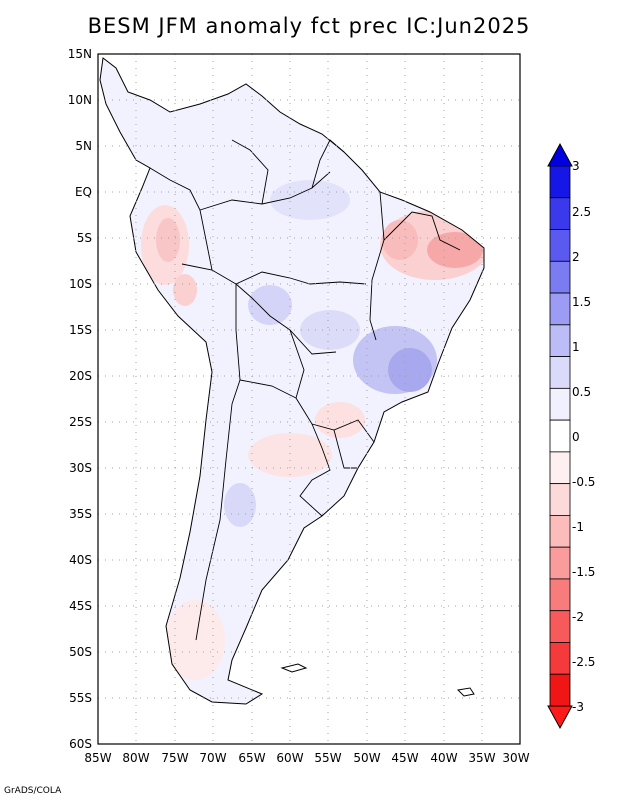 This screenshot has width=618, height=800. Describe the element at coordinates (581, 392) in the screenshot. I see `colorbar-label-0-5: 0.5` at that location.